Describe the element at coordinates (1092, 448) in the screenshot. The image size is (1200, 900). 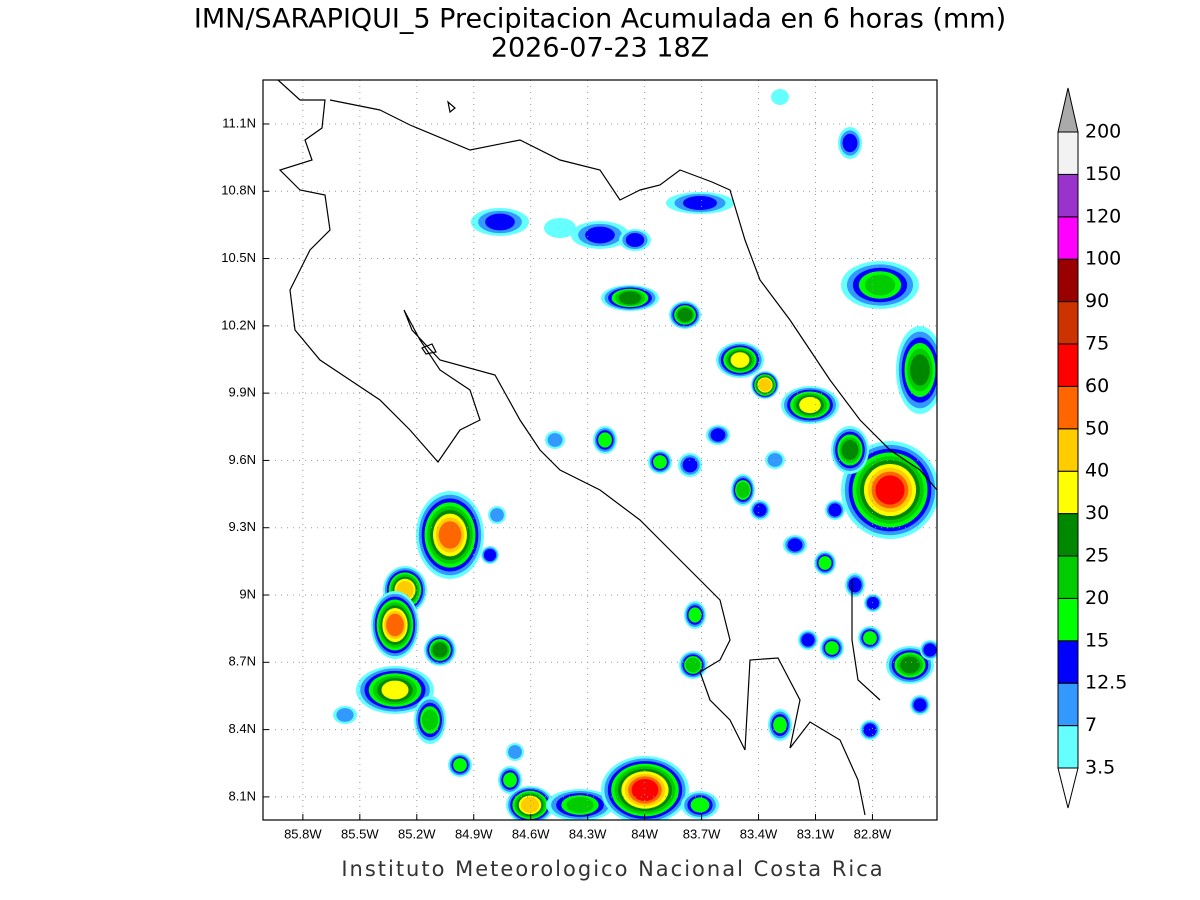
I see `colorbar: 3.5 7 12.5 15 20 25 30 40 50 60 75 90 100 120 150 200` at that location.